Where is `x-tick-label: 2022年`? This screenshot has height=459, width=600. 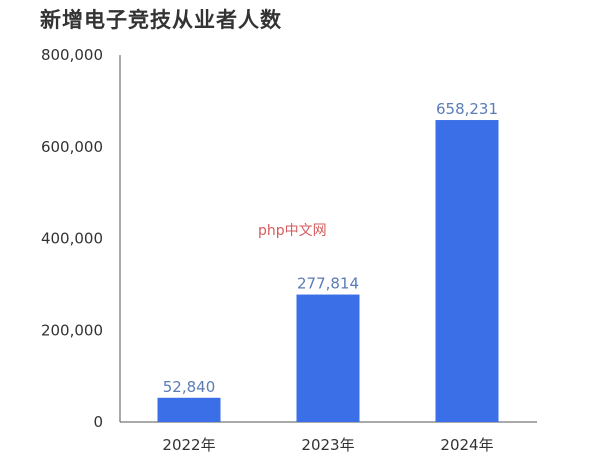 x-tick-label: 2022年 is located at coordinates (188, 445).